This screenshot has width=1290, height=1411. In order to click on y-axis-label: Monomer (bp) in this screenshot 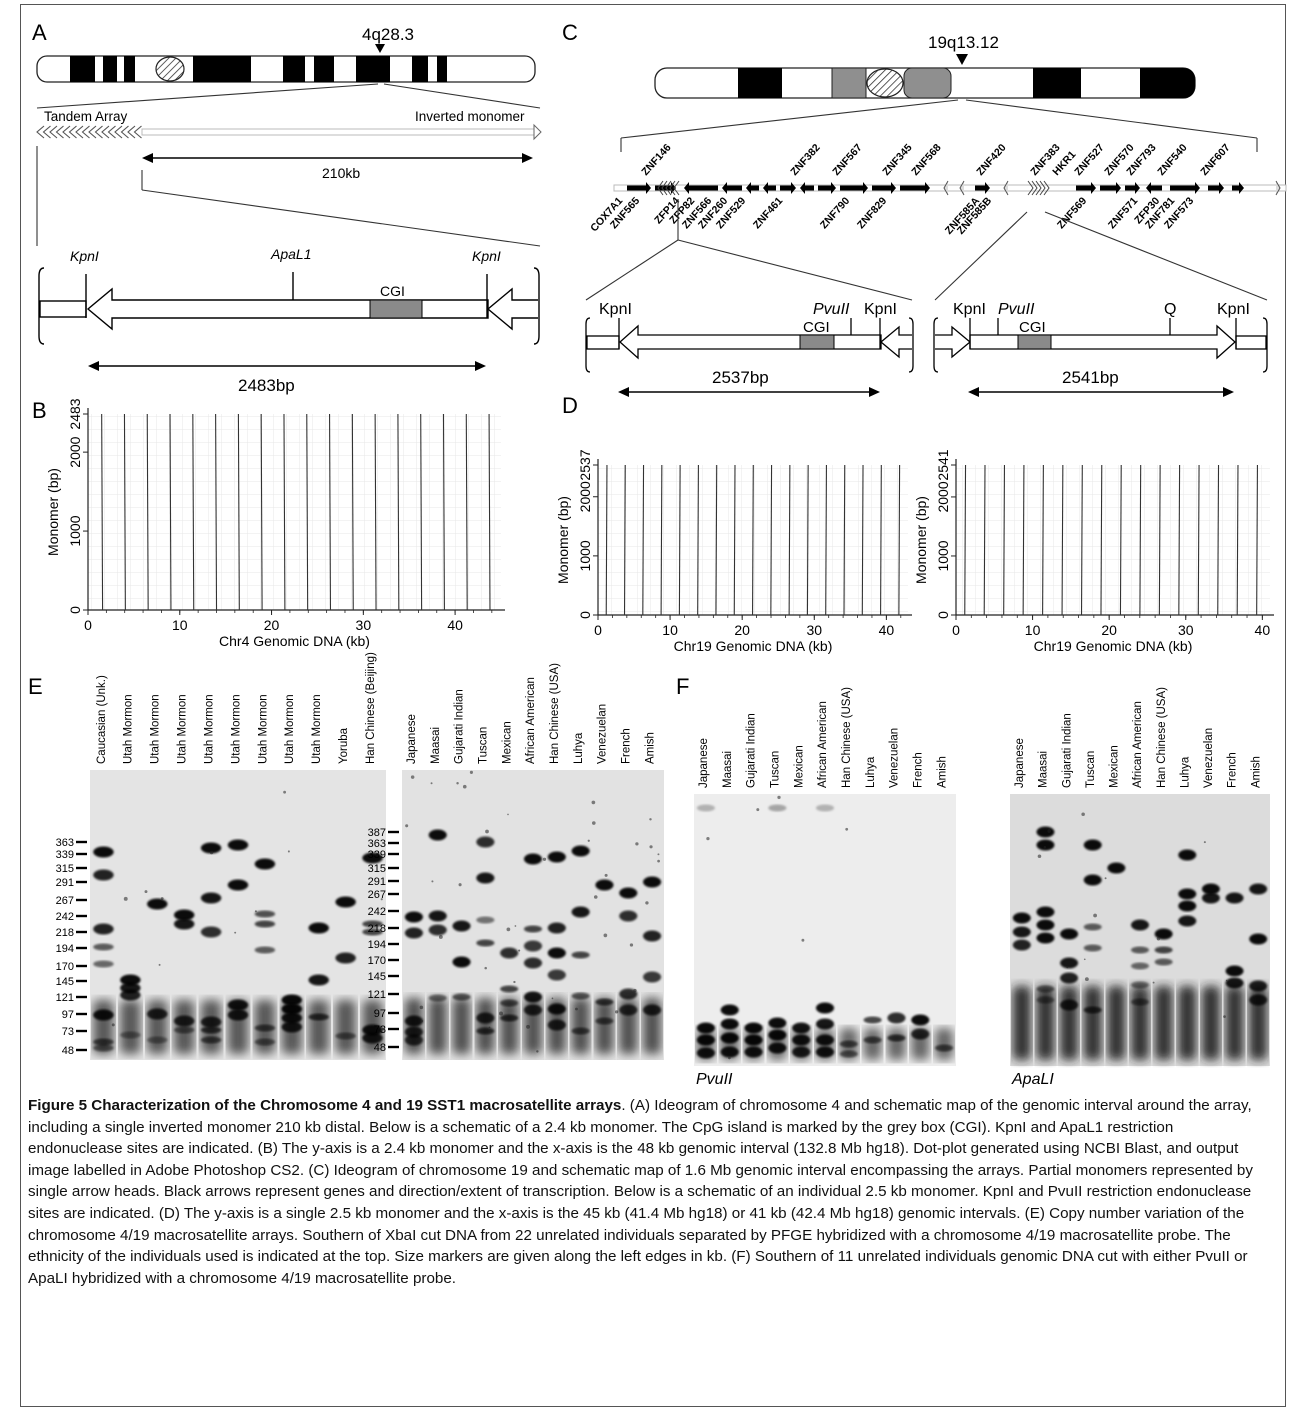, I will do `click(921, 540)`.